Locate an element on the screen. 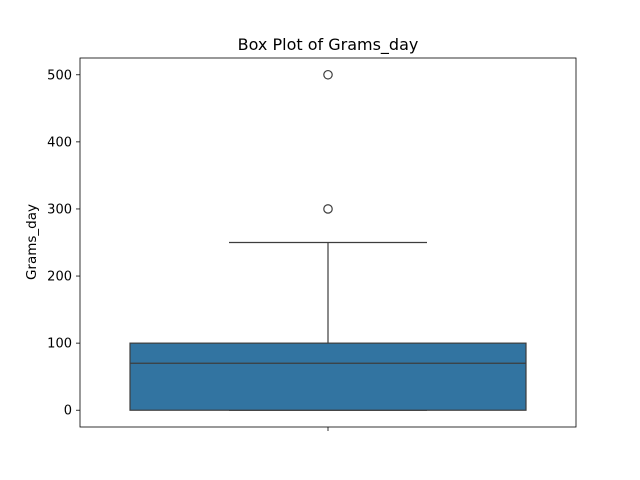 This screenshot has height=480, width=640. chart-title: Box Plot of Grams_day is located at coordinates (328, 45).